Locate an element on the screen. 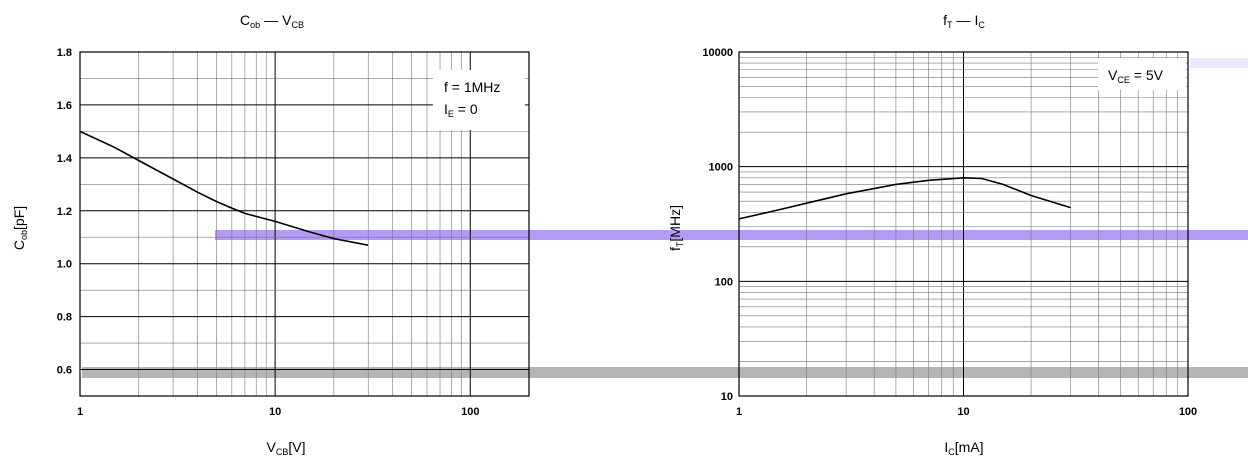 The height and width of the screenshot is (464, 1248). artifact-light-band is located at coordinates (1219, 63).